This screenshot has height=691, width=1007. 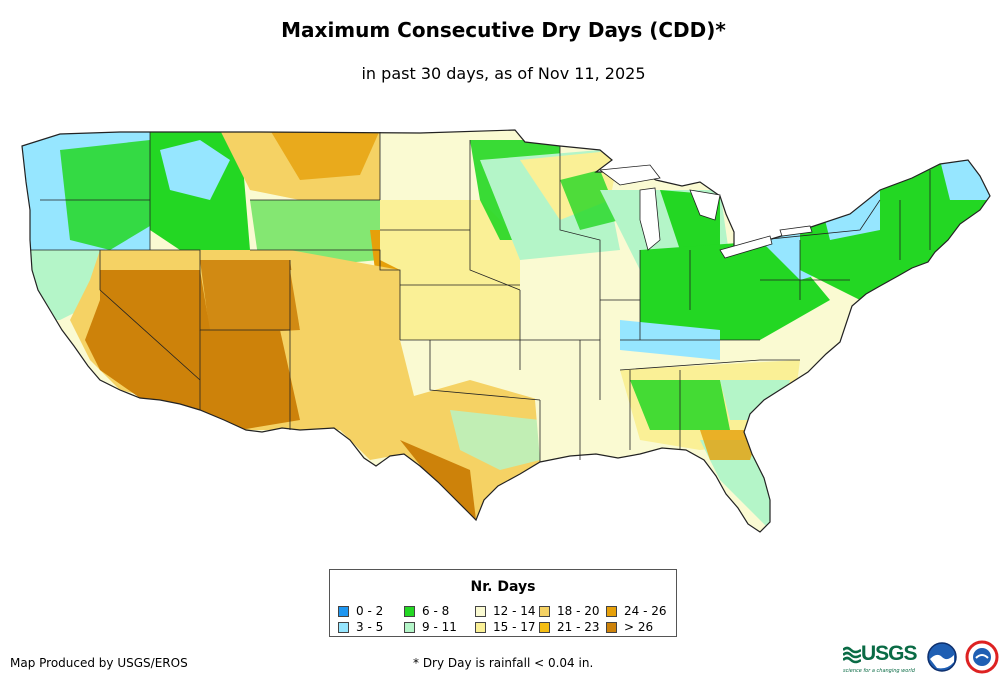 What do you see at coordinates (503, 30) in the screenshot?
I see `map-title: Maximum Consecutive Dry Days (CDD)*` at bounding box center [503, 30].